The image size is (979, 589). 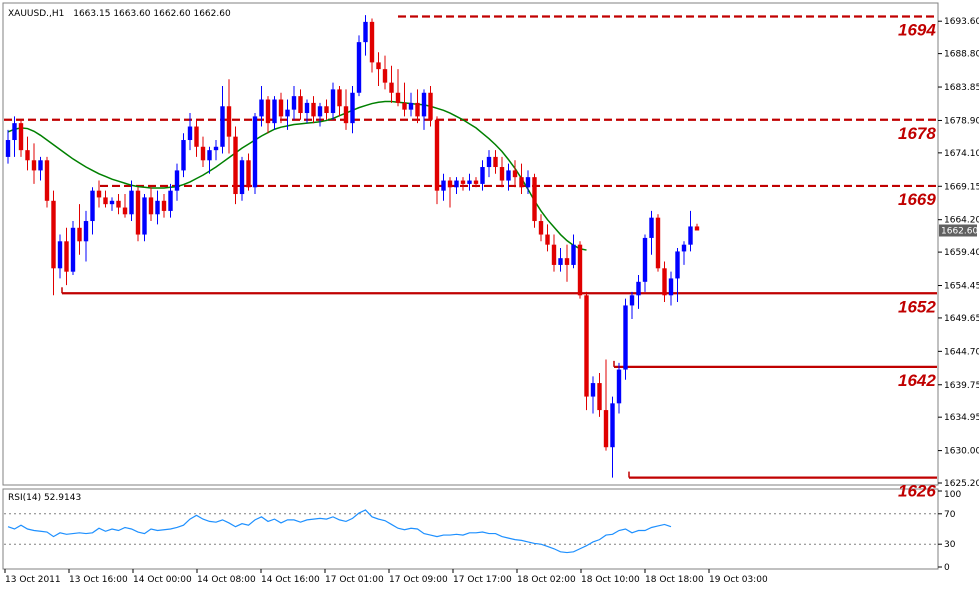 I want to click on time-tick-label: 17 Oct 17:00, so click(x=482, y=580).